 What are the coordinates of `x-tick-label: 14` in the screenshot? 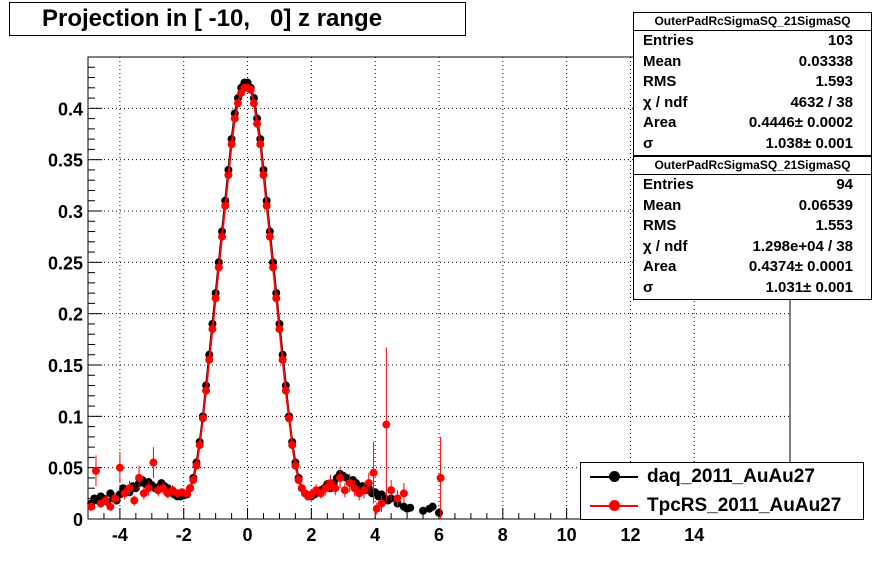 It's located at (694, 535).